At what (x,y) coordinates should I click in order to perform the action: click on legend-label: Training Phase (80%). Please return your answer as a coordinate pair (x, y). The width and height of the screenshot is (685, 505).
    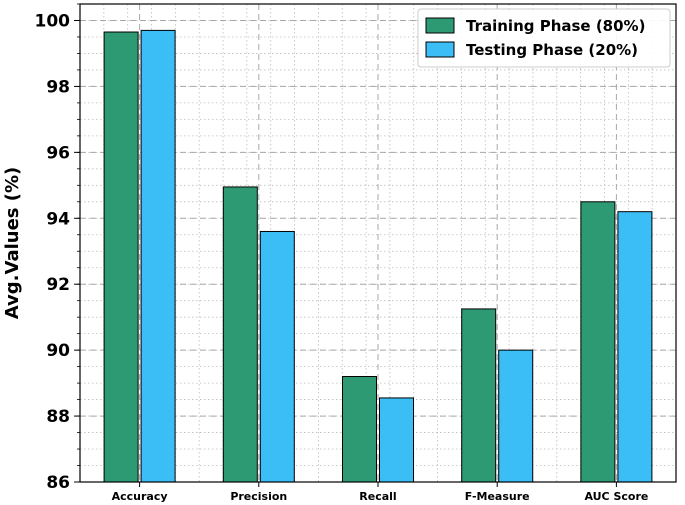
    Looking at the image, I should click on (555, 26).